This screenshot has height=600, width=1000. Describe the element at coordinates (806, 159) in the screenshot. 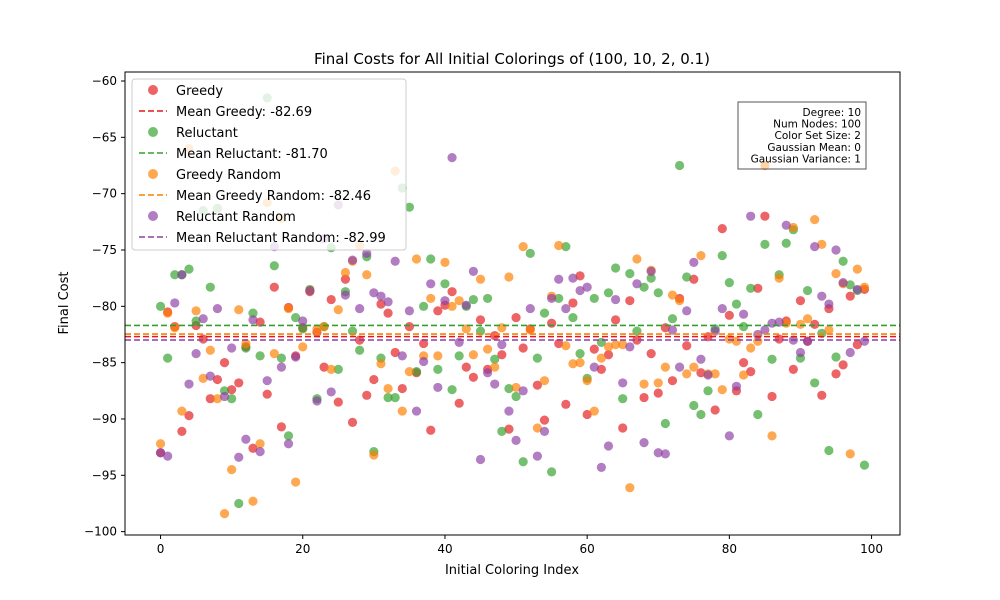

I see `info-line: Gaussian Variance: 1` at that location.